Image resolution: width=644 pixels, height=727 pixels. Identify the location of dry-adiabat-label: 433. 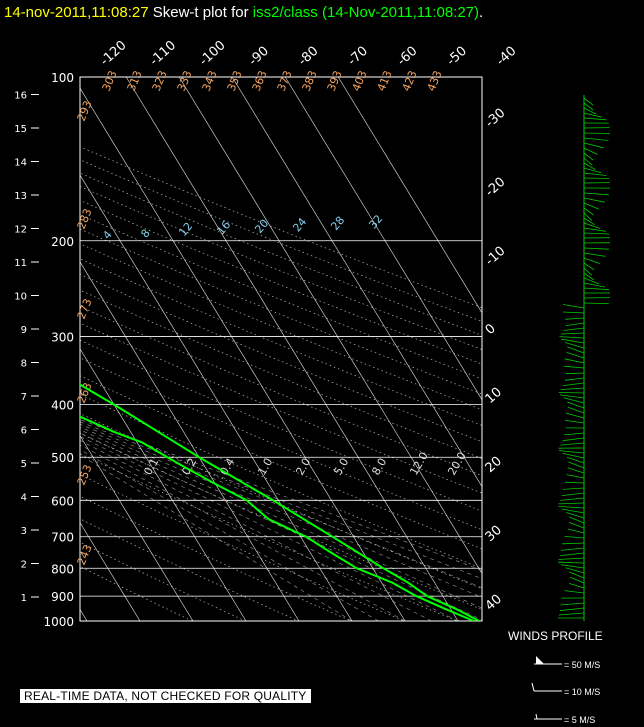
(435, 81).